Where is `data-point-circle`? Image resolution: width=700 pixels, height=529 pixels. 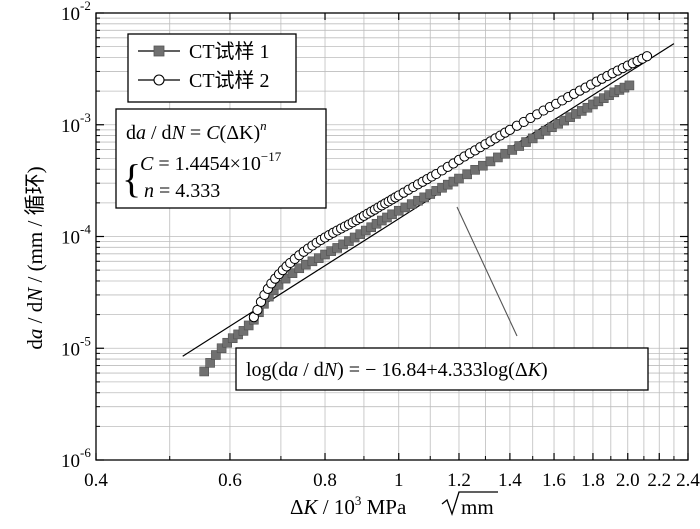 data-point-circle is located at coordinates (647, 56).